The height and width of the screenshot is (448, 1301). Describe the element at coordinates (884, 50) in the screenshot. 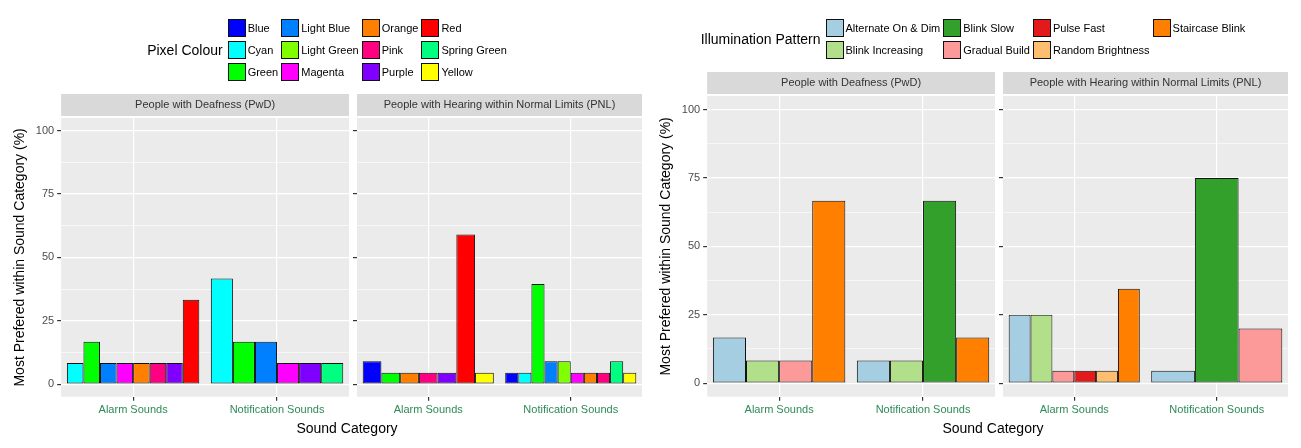

I see `legend-label: Blink Increasing` at that location.